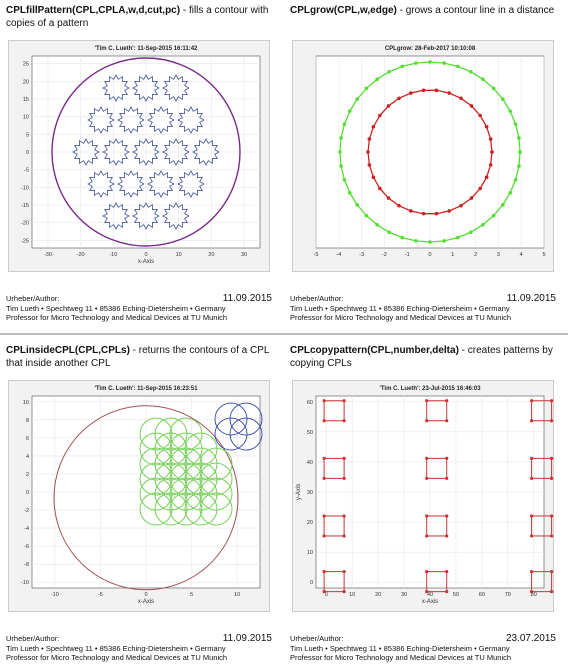  I want to click on y-tick-label: -10, so click(25, 188).